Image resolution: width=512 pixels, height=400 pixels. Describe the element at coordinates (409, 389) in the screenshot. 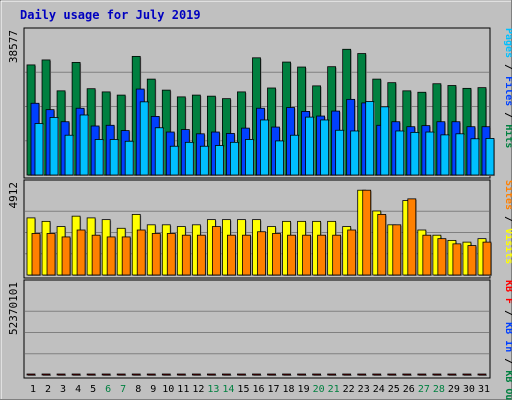

I see `x-tick-label: 26` at that location.